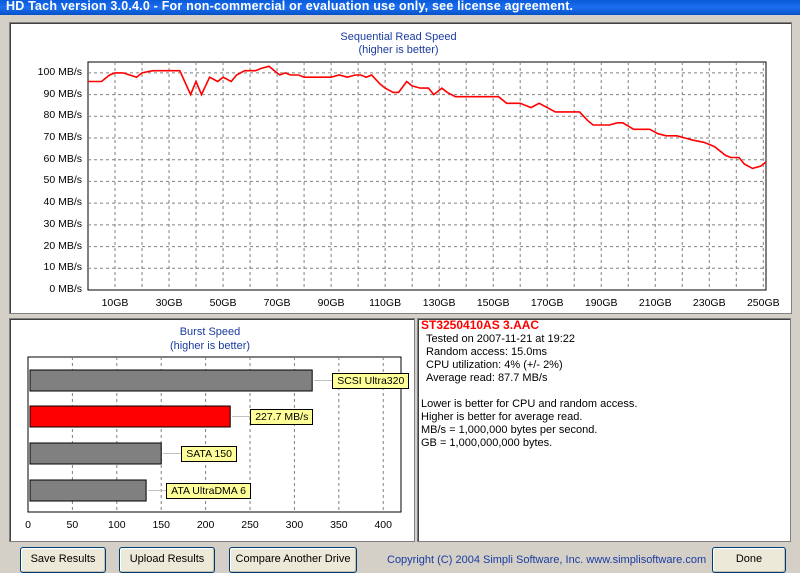 The height and width of the screenshot is (573, 800). I want to click on seq-x-tick: 130GB, so click(439, 303).